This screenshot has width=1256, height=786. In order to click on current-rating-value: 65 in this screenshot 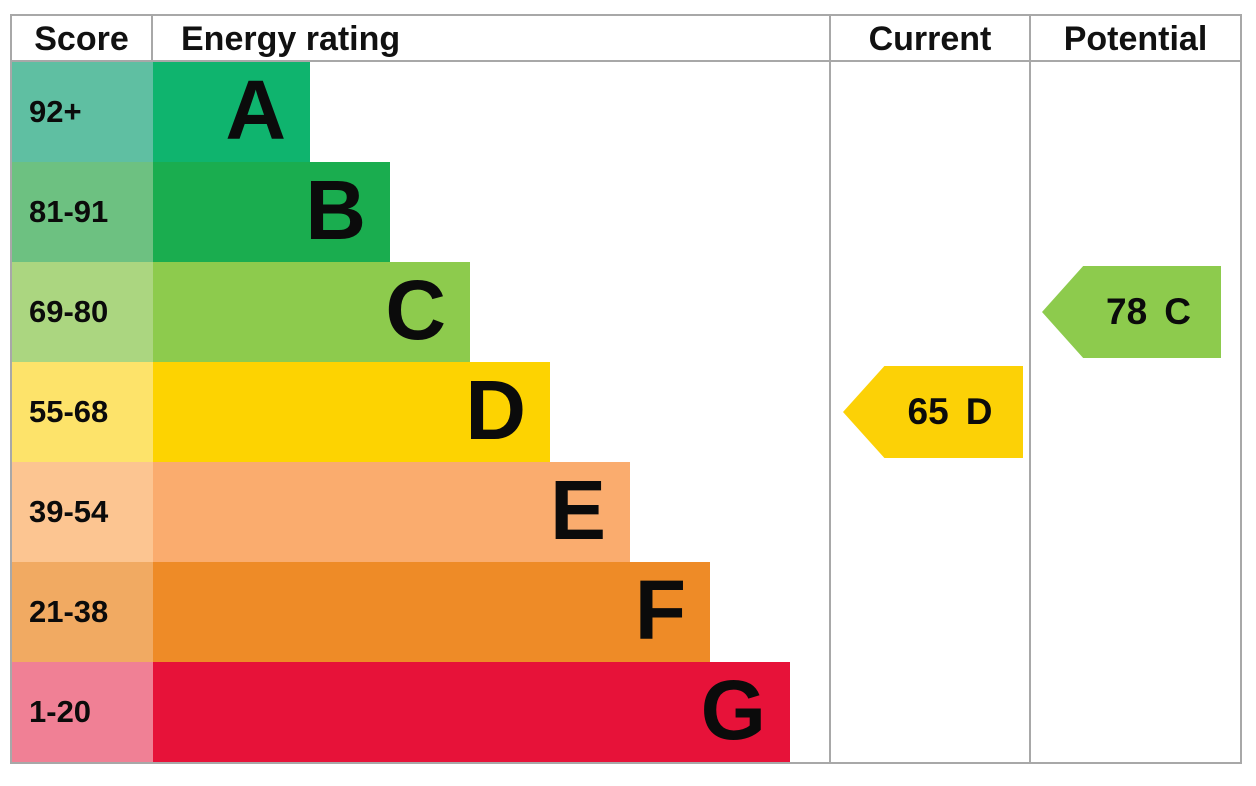, I will do `click(928, 411)`.